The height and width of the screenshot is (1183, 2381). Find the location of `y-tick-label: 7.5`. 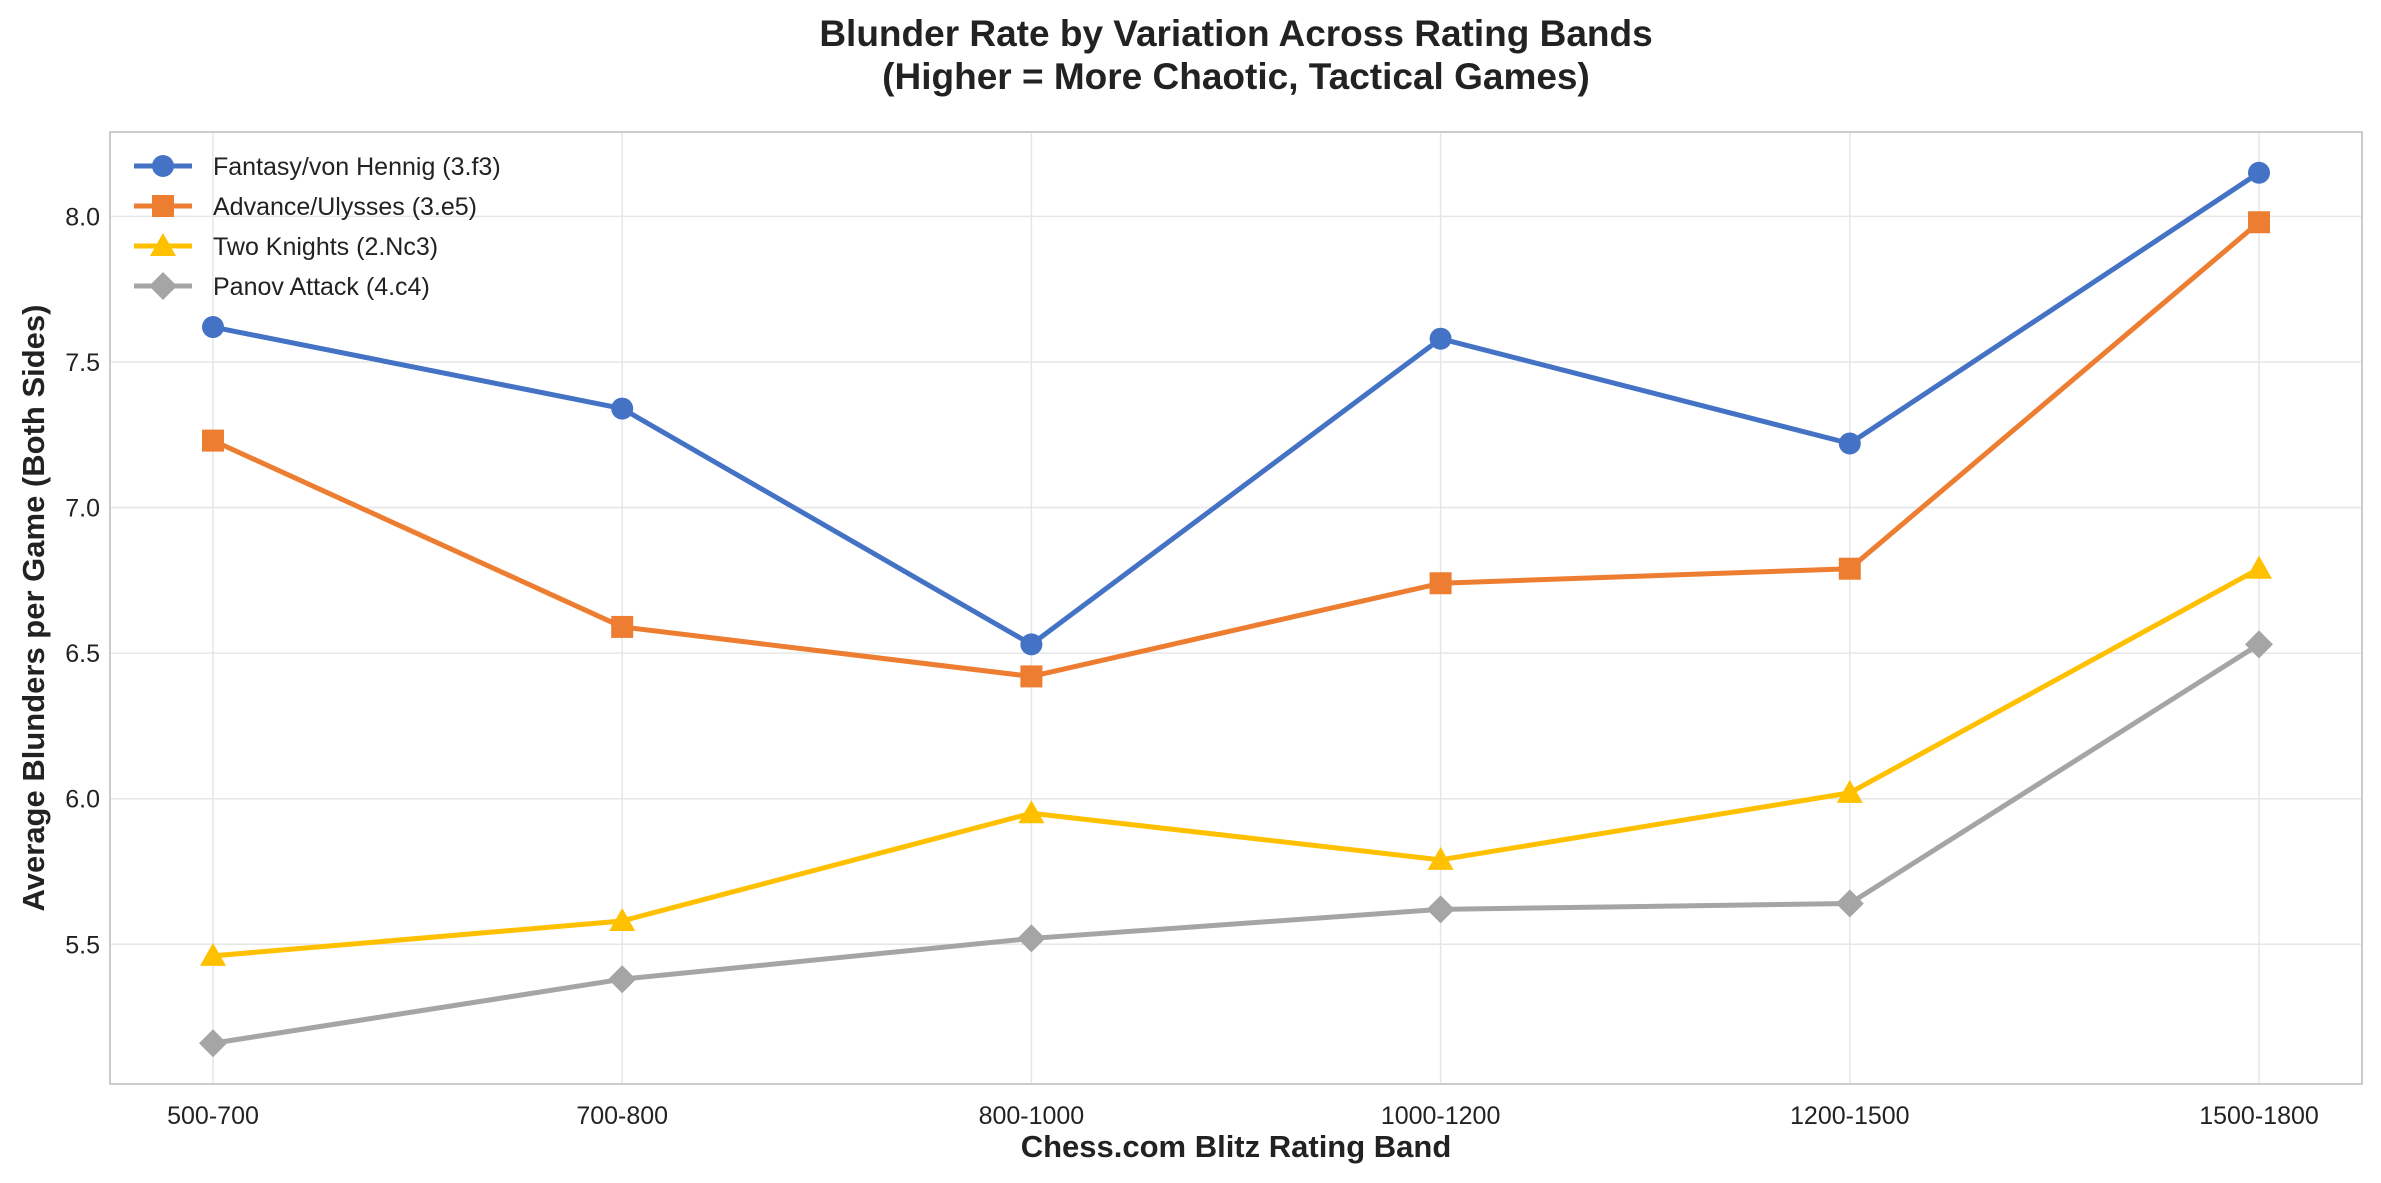

y-tick-label: 7.5 is located at coordinates (82, 363).